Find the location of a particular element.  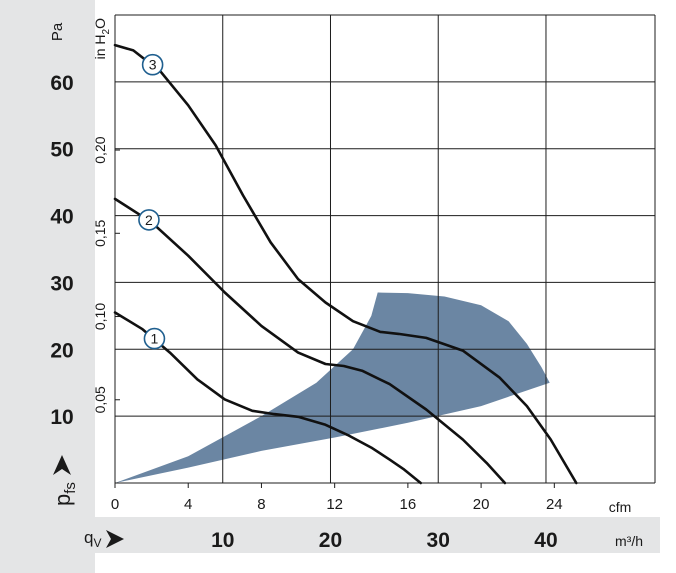

x-tick-label-8: 8 is located at coordinates (261, 504).